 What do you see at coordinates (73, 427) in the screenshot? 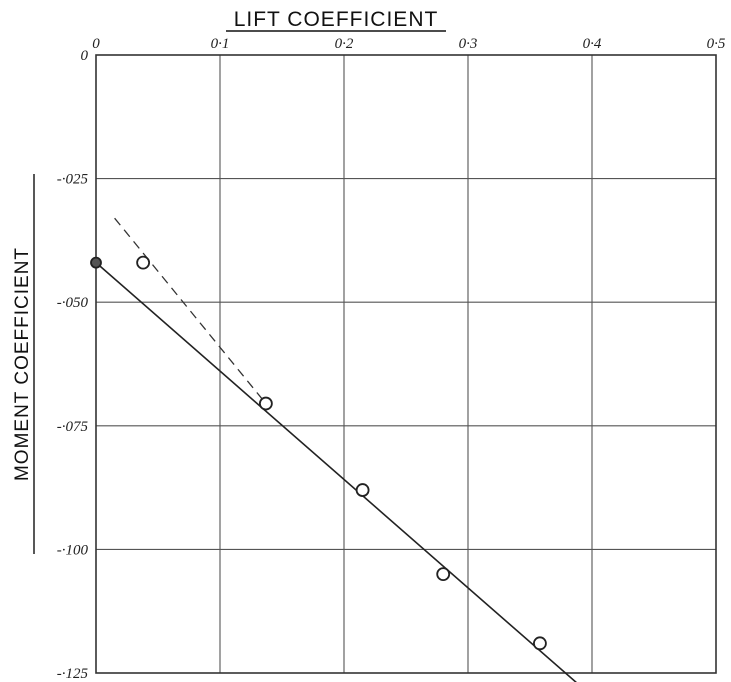
I see `y-tick-label: -·075` at bounding box center [73, 427].